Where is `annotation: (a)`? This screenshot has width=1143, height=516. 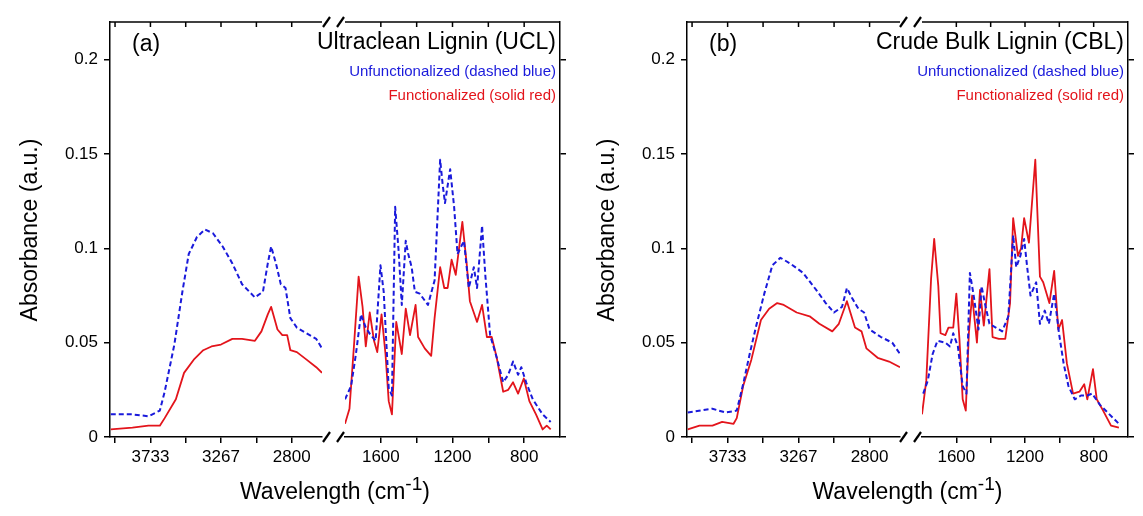
annotation: (a) is located at coordinates (146, 43).